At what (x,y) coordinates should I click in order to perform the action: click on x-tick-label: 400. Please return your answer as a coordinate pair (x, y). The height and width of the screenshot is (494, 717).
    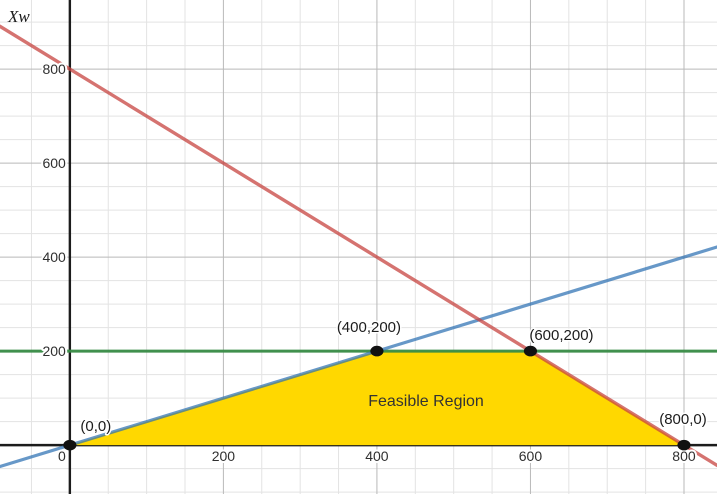
    Looking at the image, I should click on (377, 456).